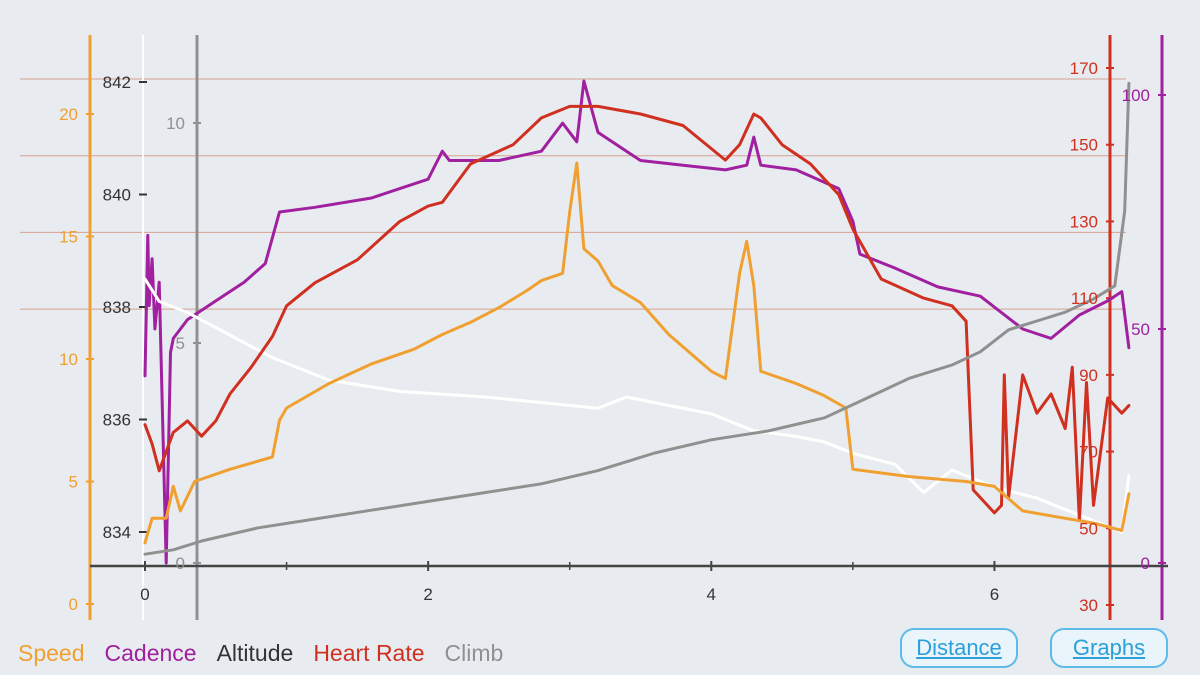 The width and height of the screenshot is (1200, 675). What do you see at coordinates (1084, 221) in the screenshot?
I see `heart_rate-tick-label-130: 130` at bounding box center [1084, 221].